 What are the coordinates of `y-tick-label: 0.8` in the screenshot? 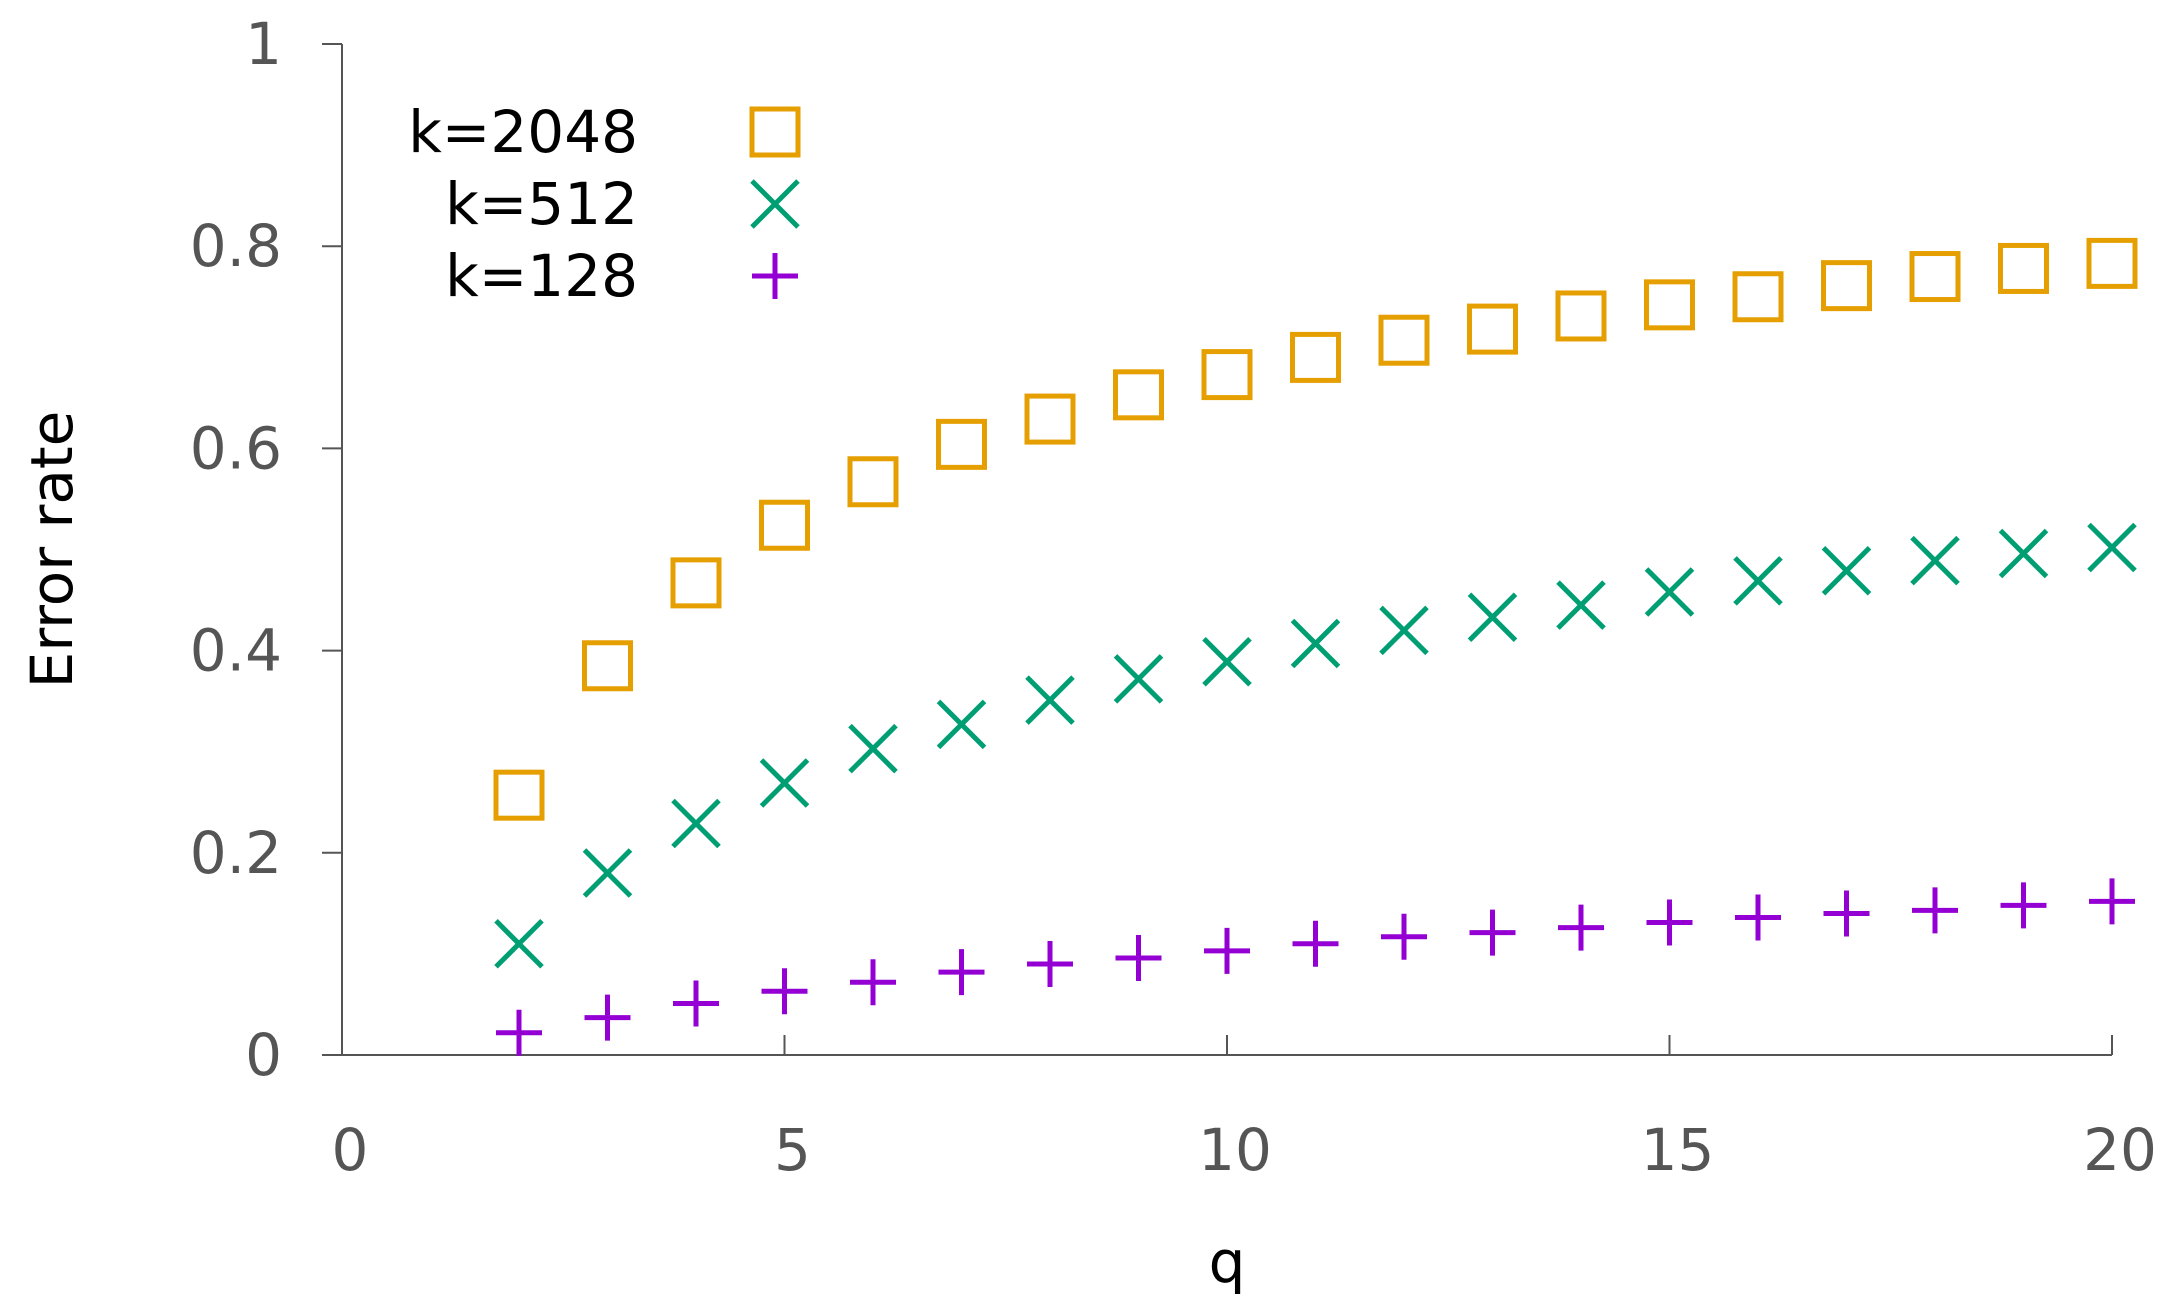 It's located at (236, 246).